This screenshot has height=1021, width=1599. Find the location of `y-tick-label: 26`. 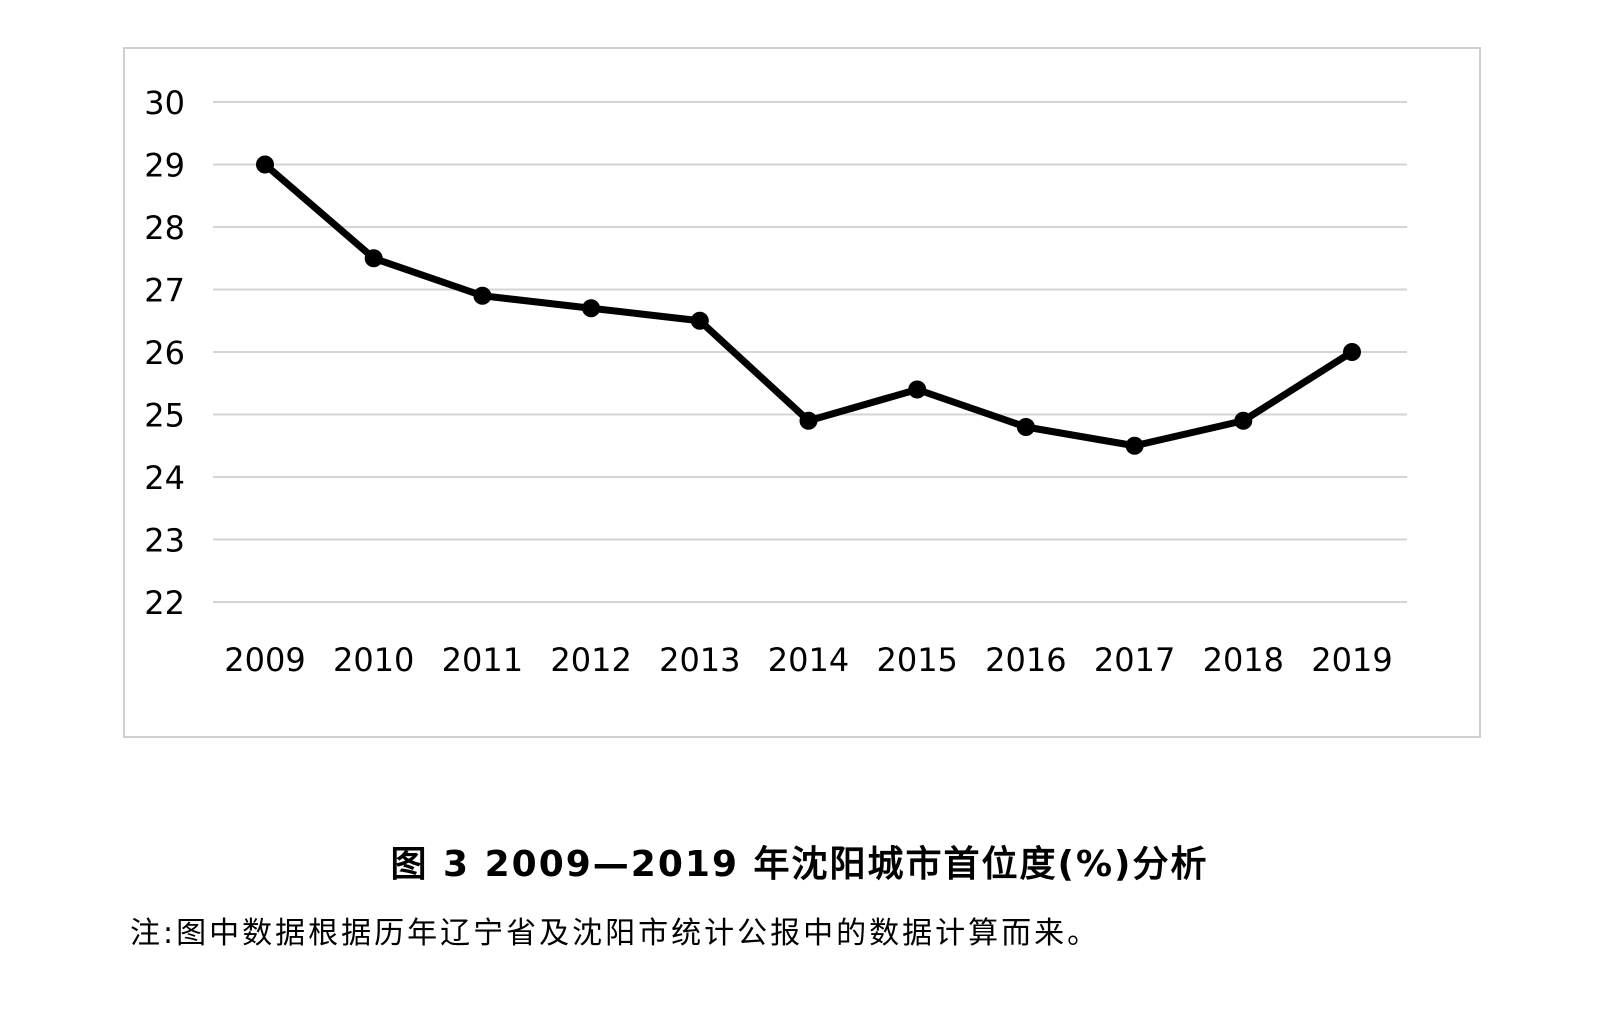

y-tick-label: 26 is located at coordinates (164, 353).